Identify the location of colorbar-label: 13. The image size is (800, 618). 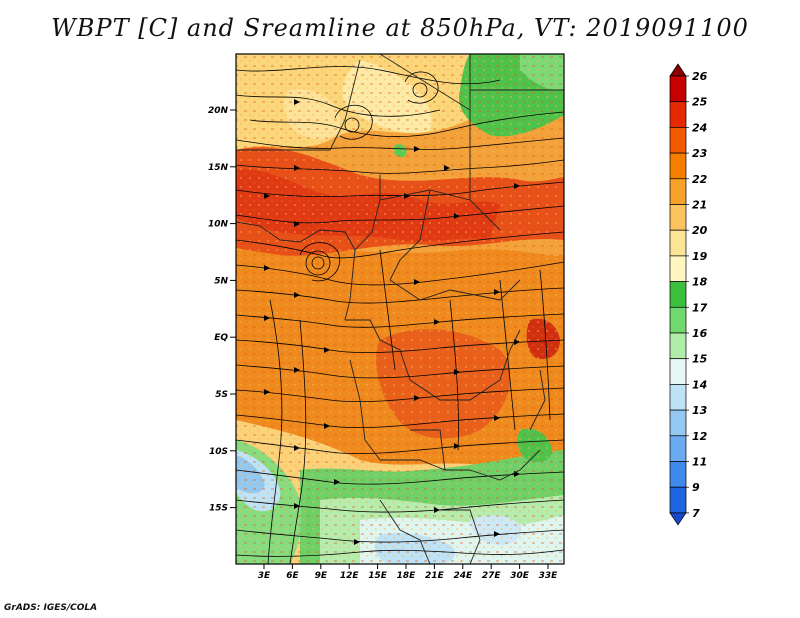
(700, 410).